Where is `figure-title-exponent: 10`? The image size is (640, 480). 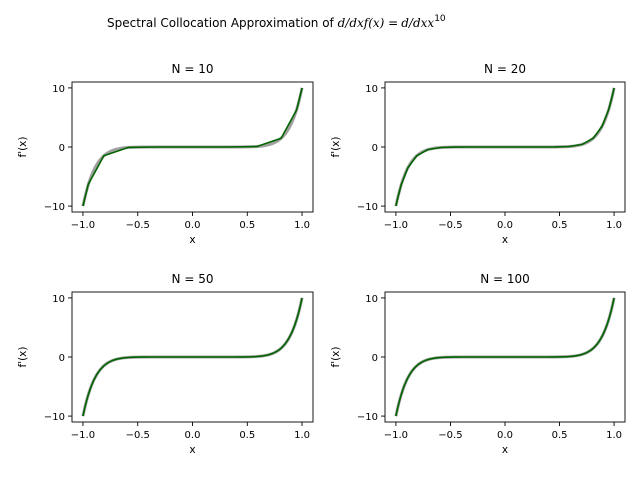
figure-title-exponent: 10 is located at coordinates (440, 19).